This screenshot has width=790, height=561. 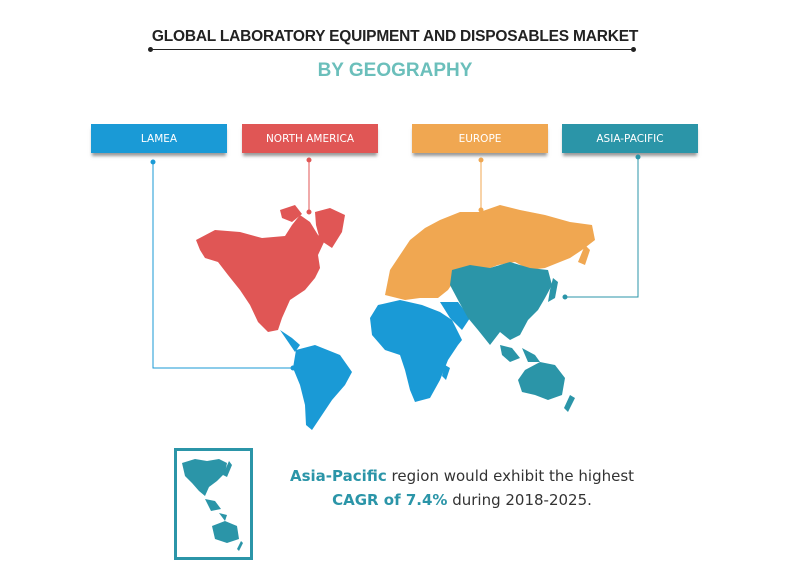 I want to click on region-label-north-america: NORTH AMERICA, so click(x=310, y=138).